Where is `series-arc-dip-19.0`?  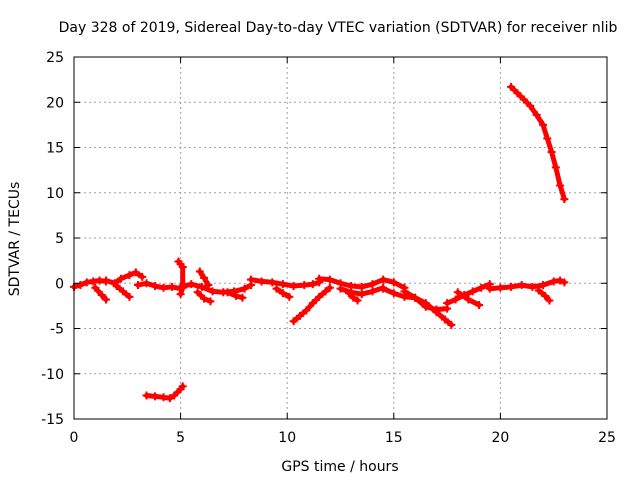
series-arc-dip-19.0 is located at coordinates (468, 298).